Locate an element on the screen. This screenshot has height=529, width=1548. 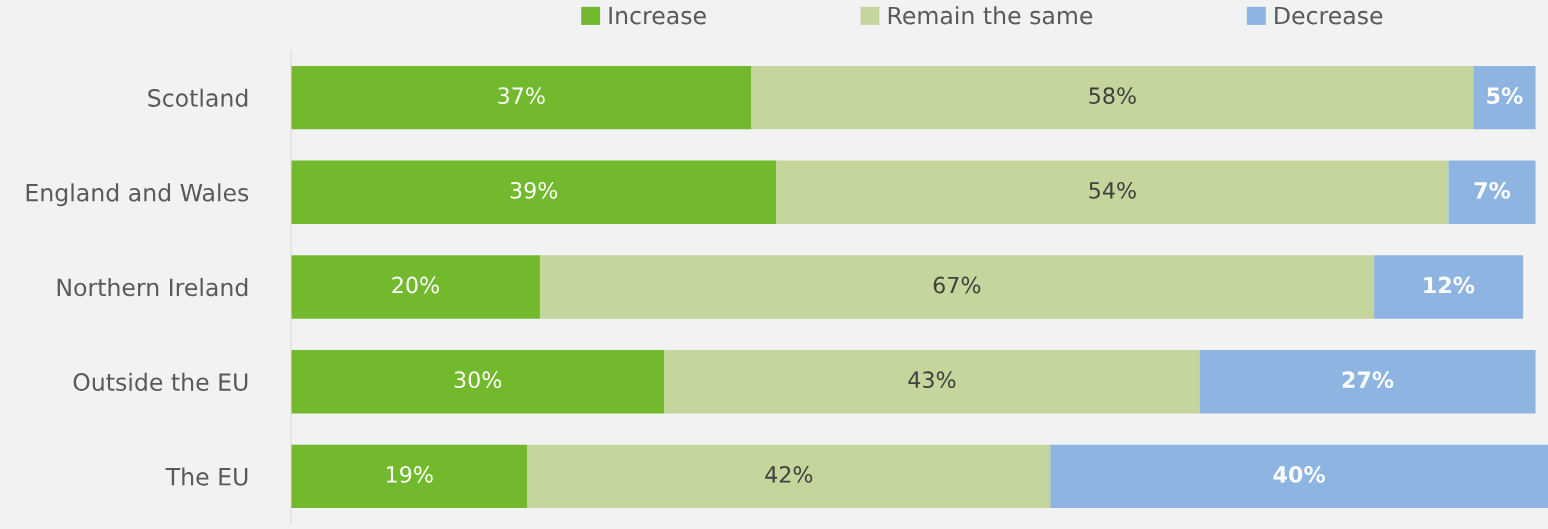
data-label: 5% is located at coordinates (1505, 96).